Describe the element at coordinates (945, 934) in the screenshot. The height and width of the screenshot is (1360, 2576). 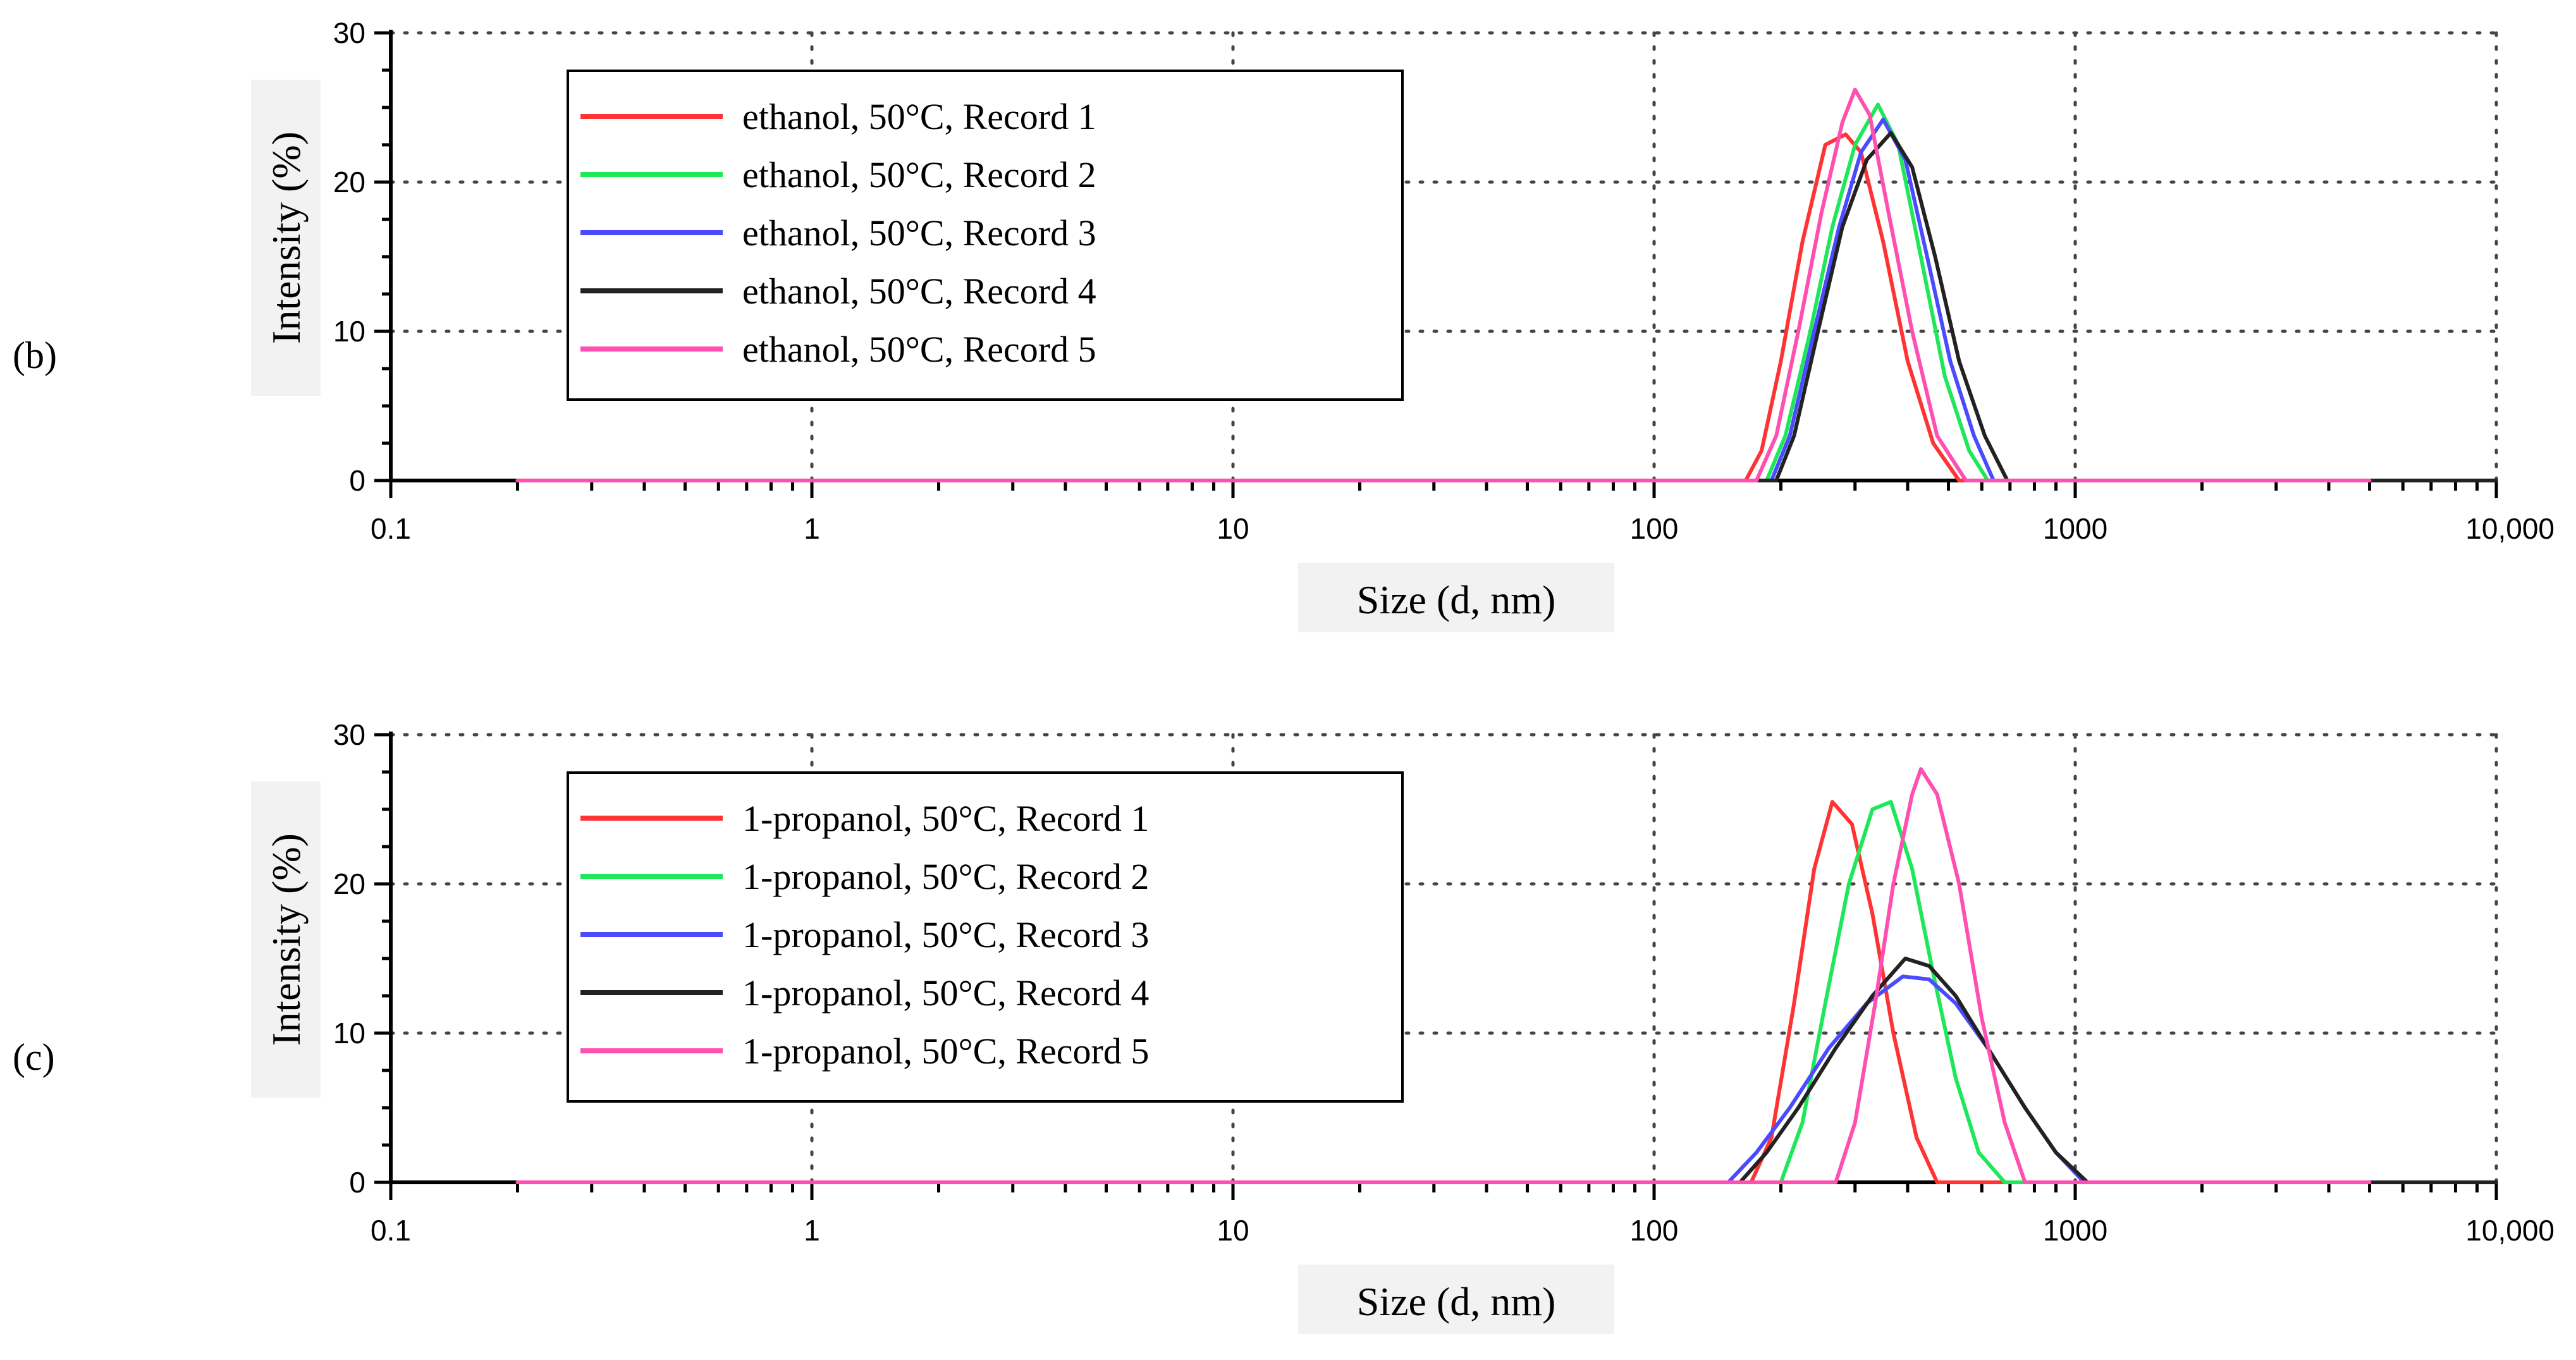
I see `legend-label-record-3: 1-propanol, 50°C, Record 3` at that location.